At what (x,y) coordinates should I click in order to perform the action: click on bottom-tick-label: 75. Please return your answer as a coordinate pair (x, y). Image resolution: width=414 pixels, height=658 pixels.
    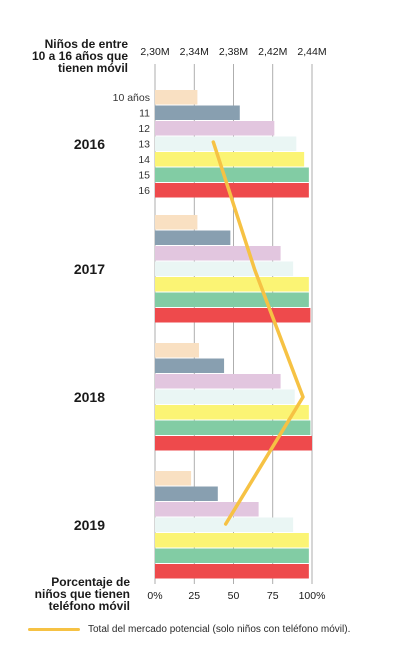
    Looking at the image, I should click on (273, 596).